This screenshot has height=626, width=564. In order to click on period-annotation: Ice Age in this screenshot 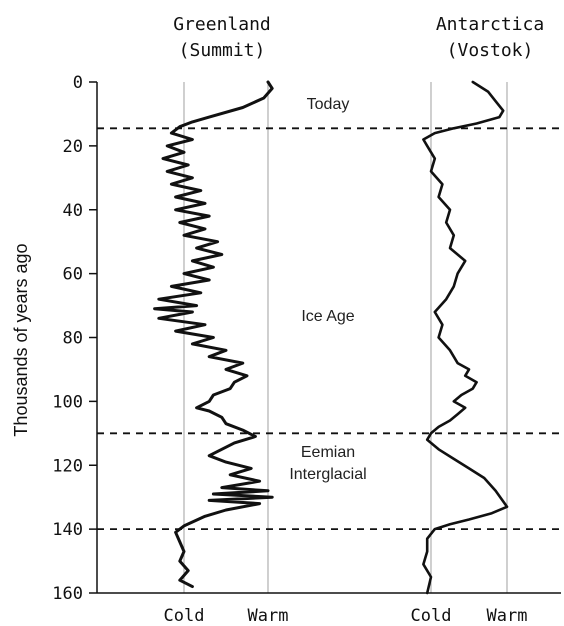, I will do `click(327, 316)`.